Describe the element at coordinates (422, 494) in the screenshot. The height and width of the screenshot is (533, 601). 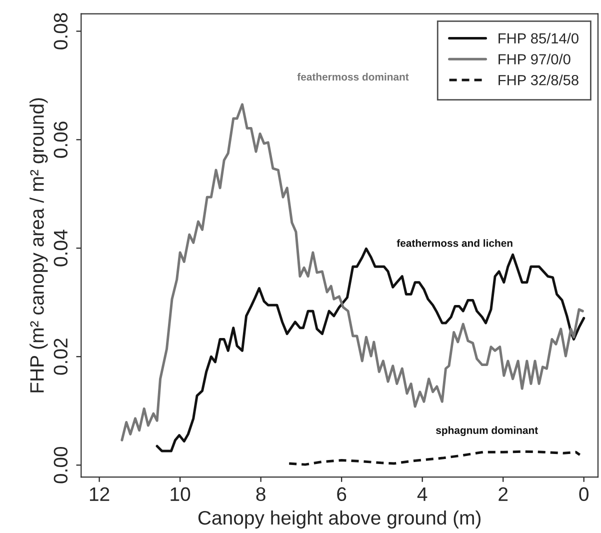
I see `x-tick-label: 4` at that location.